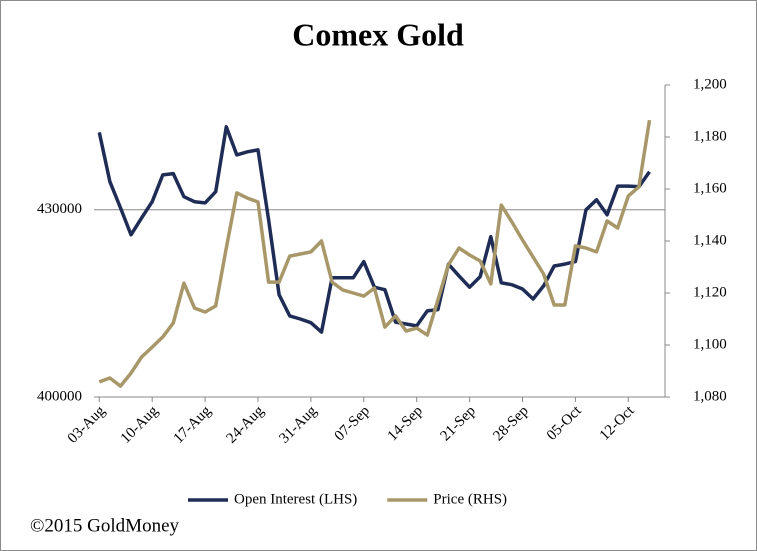  Describe the element at coordinates (59, 209) in the screenshot. I see `y-tick-label: 430000` at that location.